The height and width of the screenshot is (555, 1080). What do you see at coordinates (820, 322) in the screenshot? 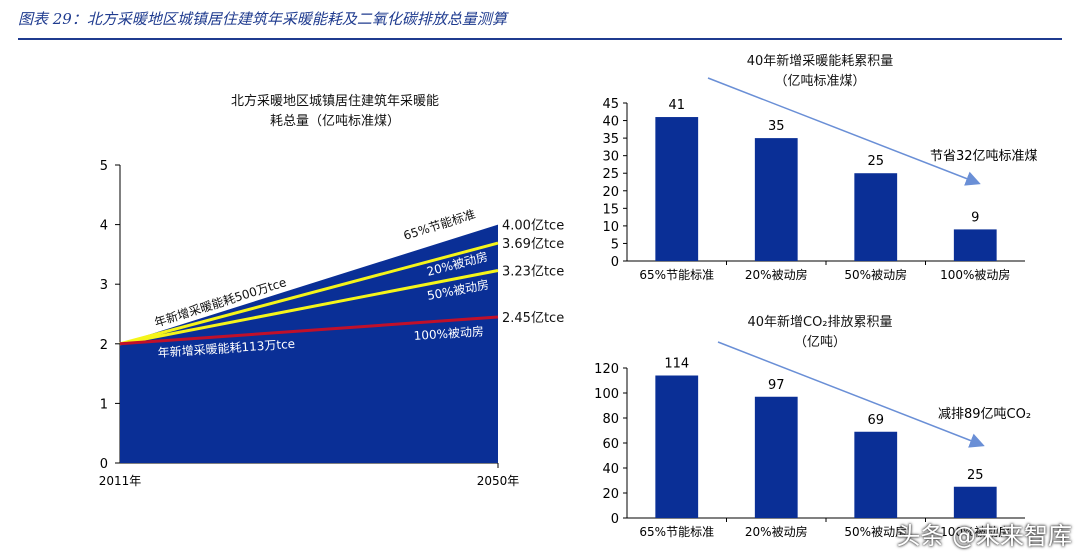
I see `co2-bar-chart-title-line1: 40年新增CO₂排放累积量` at bounding box center [820, 322].